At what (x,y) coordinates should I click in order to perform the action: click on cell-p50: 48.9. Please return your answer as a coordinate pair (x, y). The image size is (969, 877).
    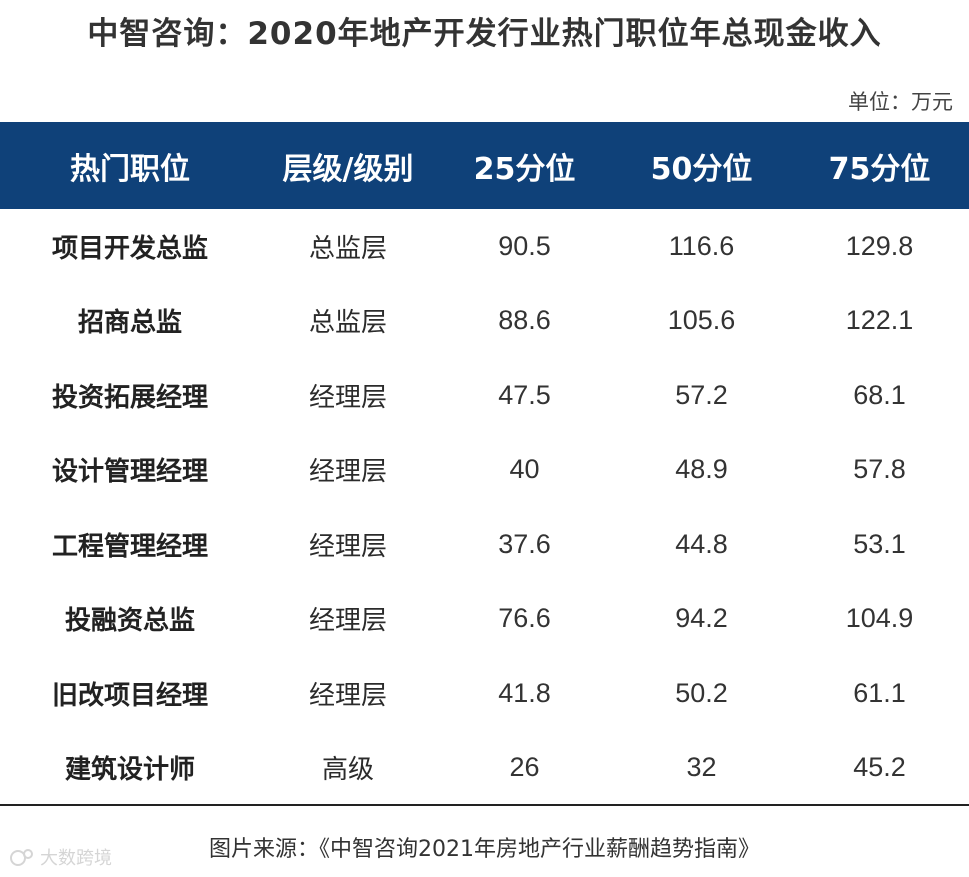
    Looking at the image, I should click on (701, 469).